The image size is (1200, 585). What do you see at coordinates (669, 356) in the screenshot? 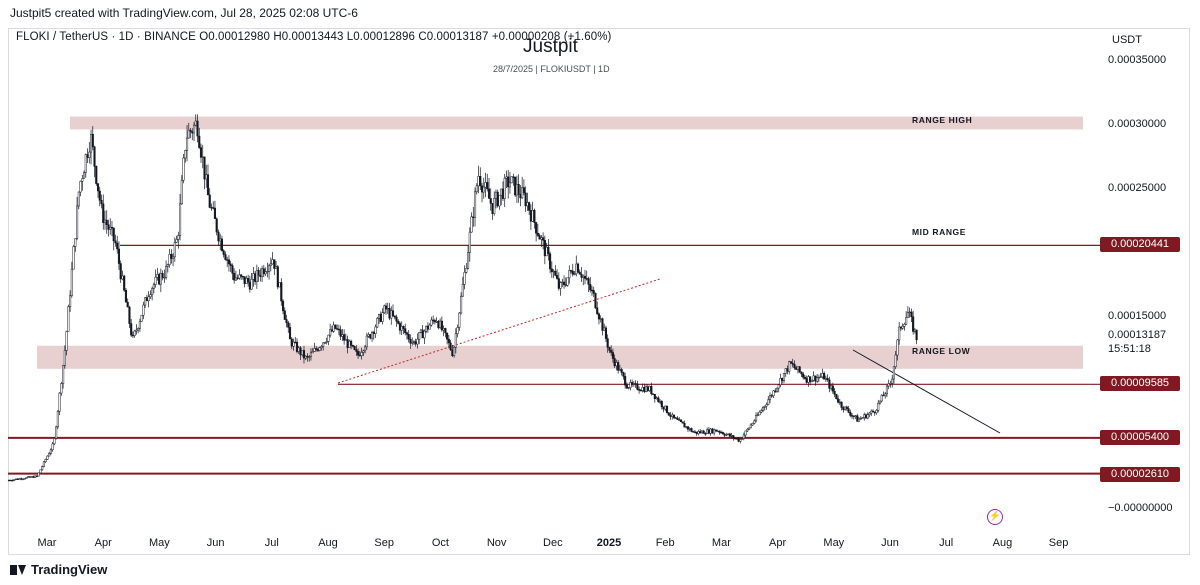
I see `trendlines` at bounding box center [669, 356].